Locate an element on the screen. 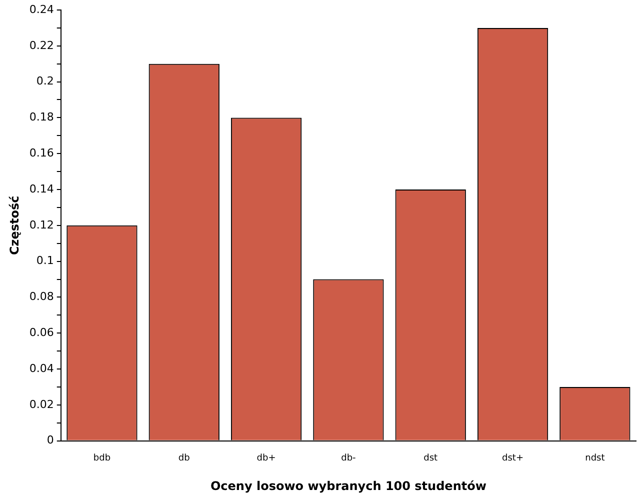 Image resolution: width=638 pixels, height=502 pixels. y-tick-label: 0.14 is located at coordinates (41, 189).